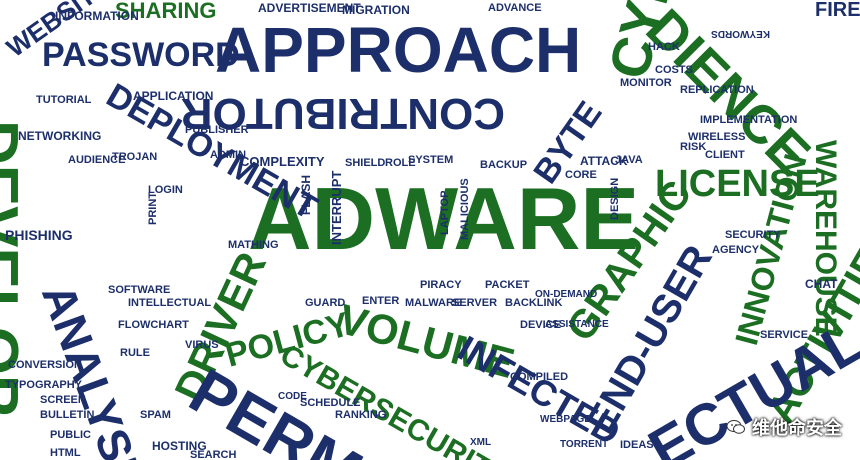  What do you see at coordinates (361, 415) in the screenshot?
I see `word-ranking: RANKING` at bounding box center [361, 415].